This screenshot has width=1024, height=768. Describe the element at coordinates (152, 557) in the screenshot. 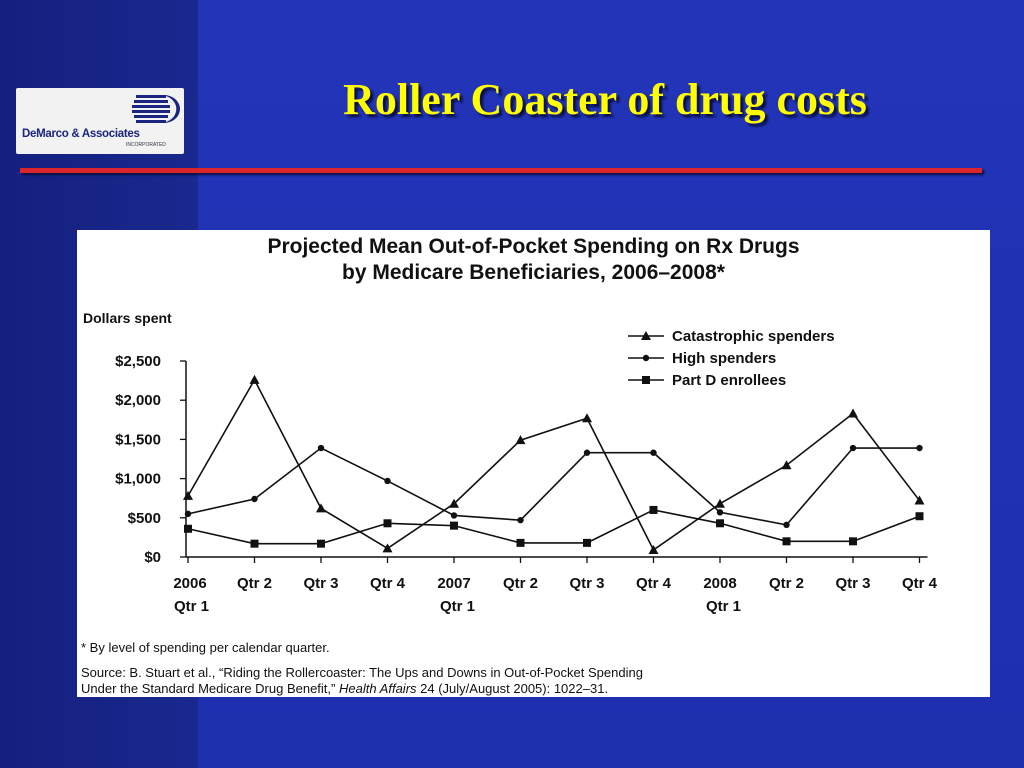

I see `y-tick-label: $0` at that location.